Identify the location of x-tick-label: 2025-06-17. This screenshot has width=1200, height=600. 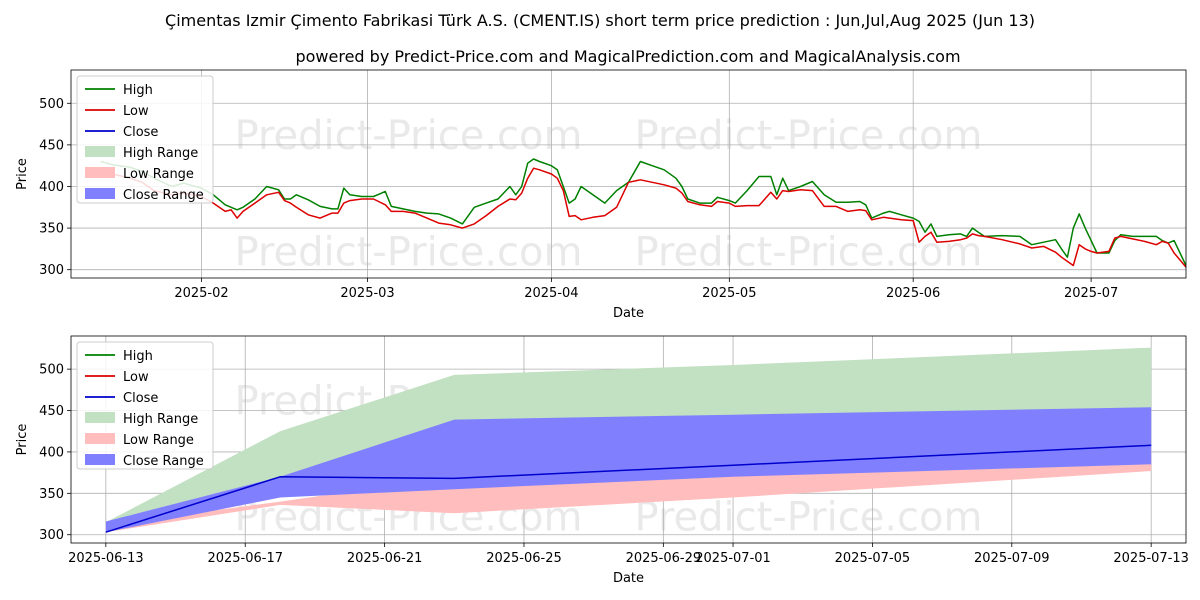
(245, 558).